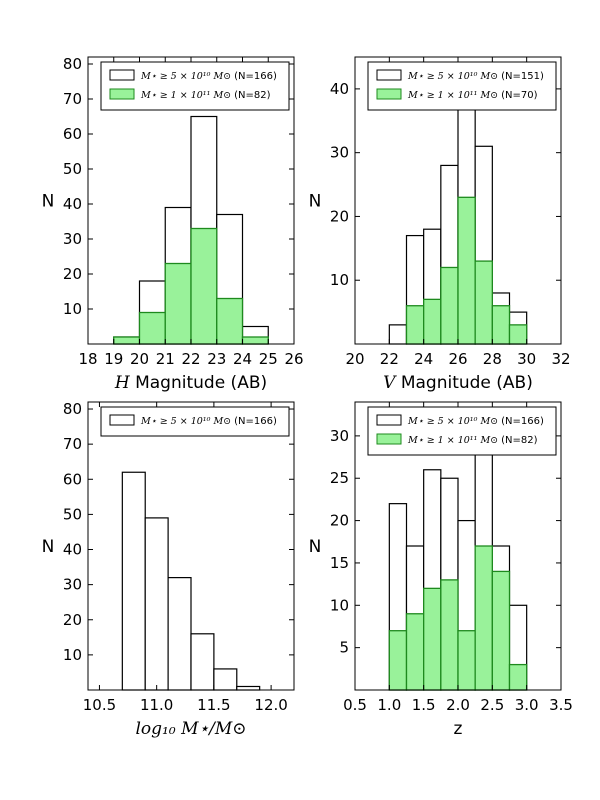  I want to click on y-tick-label: 5, so click(344, 648).